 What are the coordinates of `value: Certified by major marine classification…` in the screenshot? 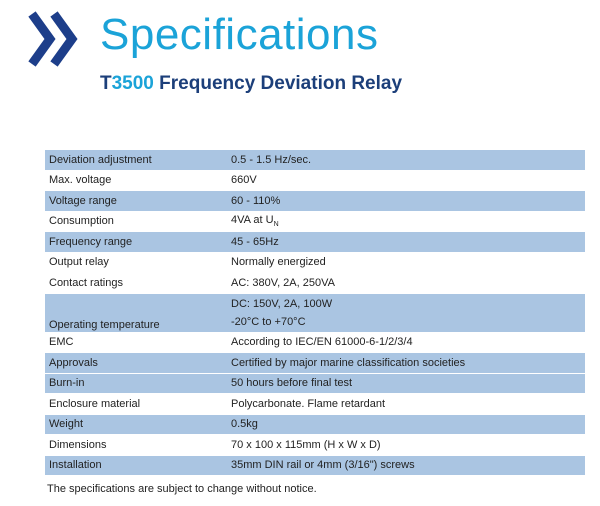 It's located at (406, 363).